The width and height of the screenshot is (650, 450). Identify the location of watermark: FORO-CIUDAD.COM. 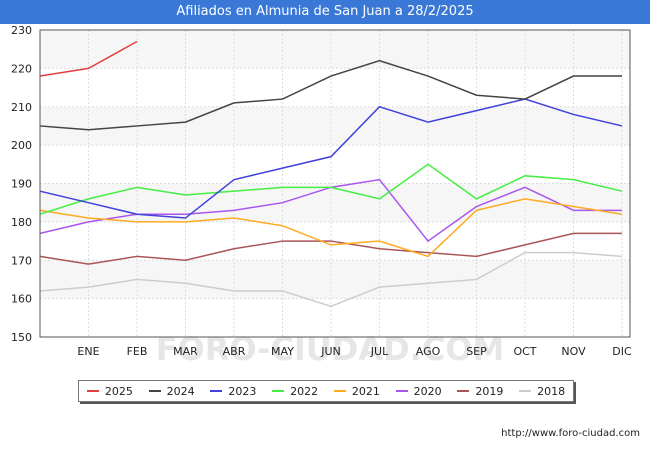
(330, 349).